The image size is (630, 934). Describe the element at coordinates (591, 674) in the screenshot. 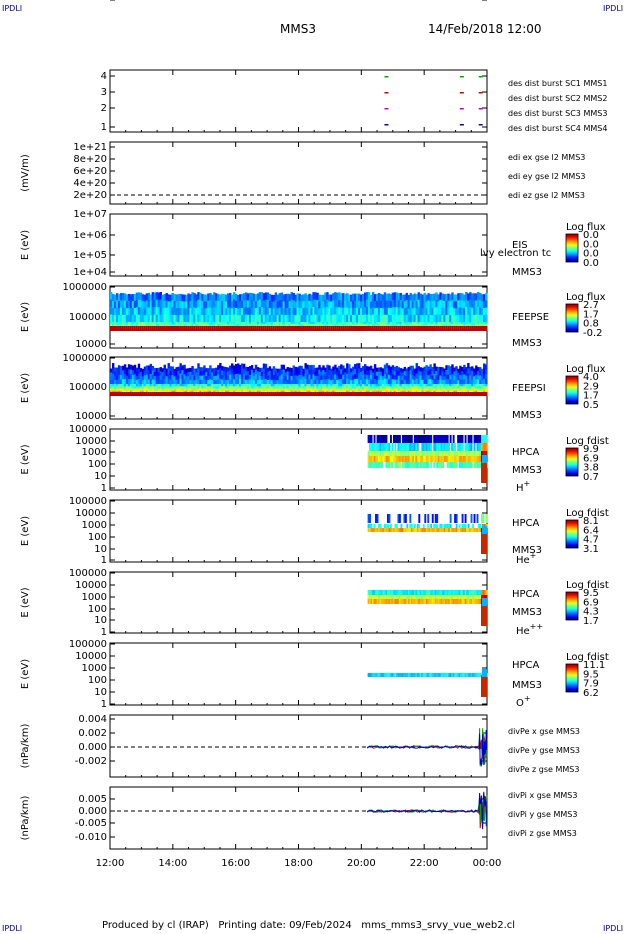

I see `colorbar-tick-label: 9.5` at that location.